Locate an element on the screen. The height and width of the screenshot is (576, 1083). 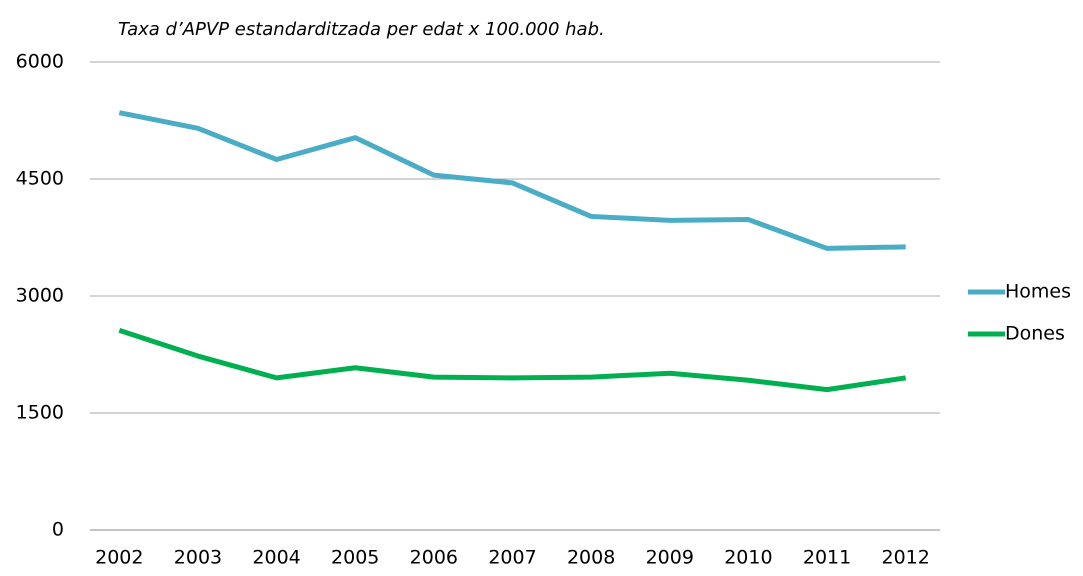
x-tick-label: 2002 is located at coordinates (119, 558).